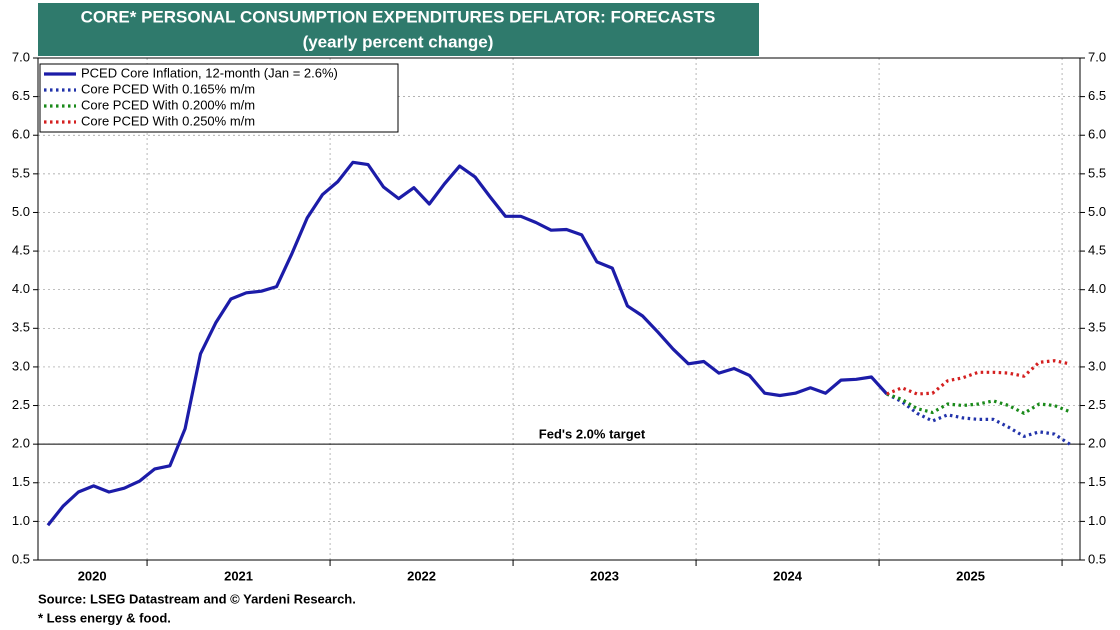  Describe the element at coordinates (21, 288) in the screenshot. I see `y-tick-label: 4.0` at that location.